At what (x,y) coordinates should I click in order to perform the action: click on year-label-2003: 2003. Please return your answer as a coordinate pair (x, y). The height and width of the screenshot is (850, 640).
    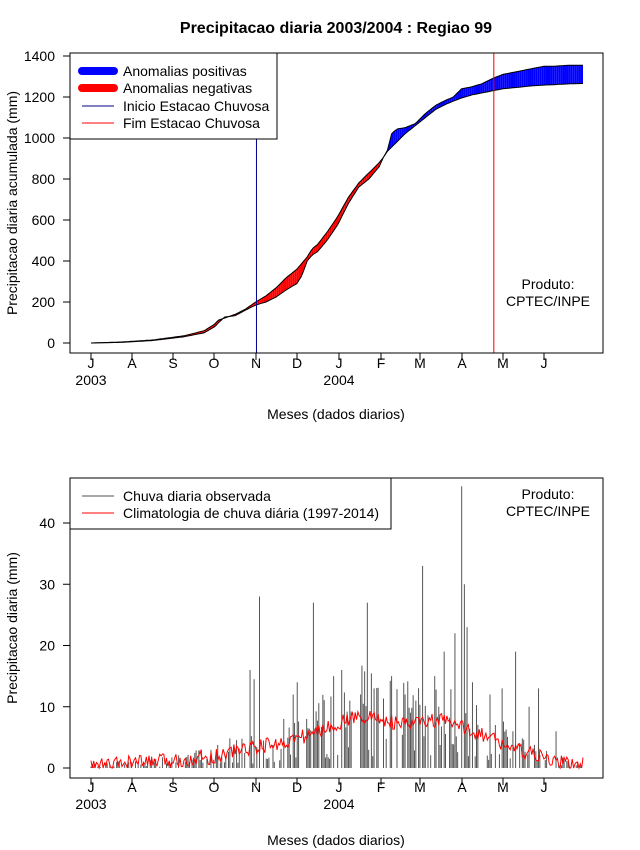
    Looking at the image, I should click on (90, 380).